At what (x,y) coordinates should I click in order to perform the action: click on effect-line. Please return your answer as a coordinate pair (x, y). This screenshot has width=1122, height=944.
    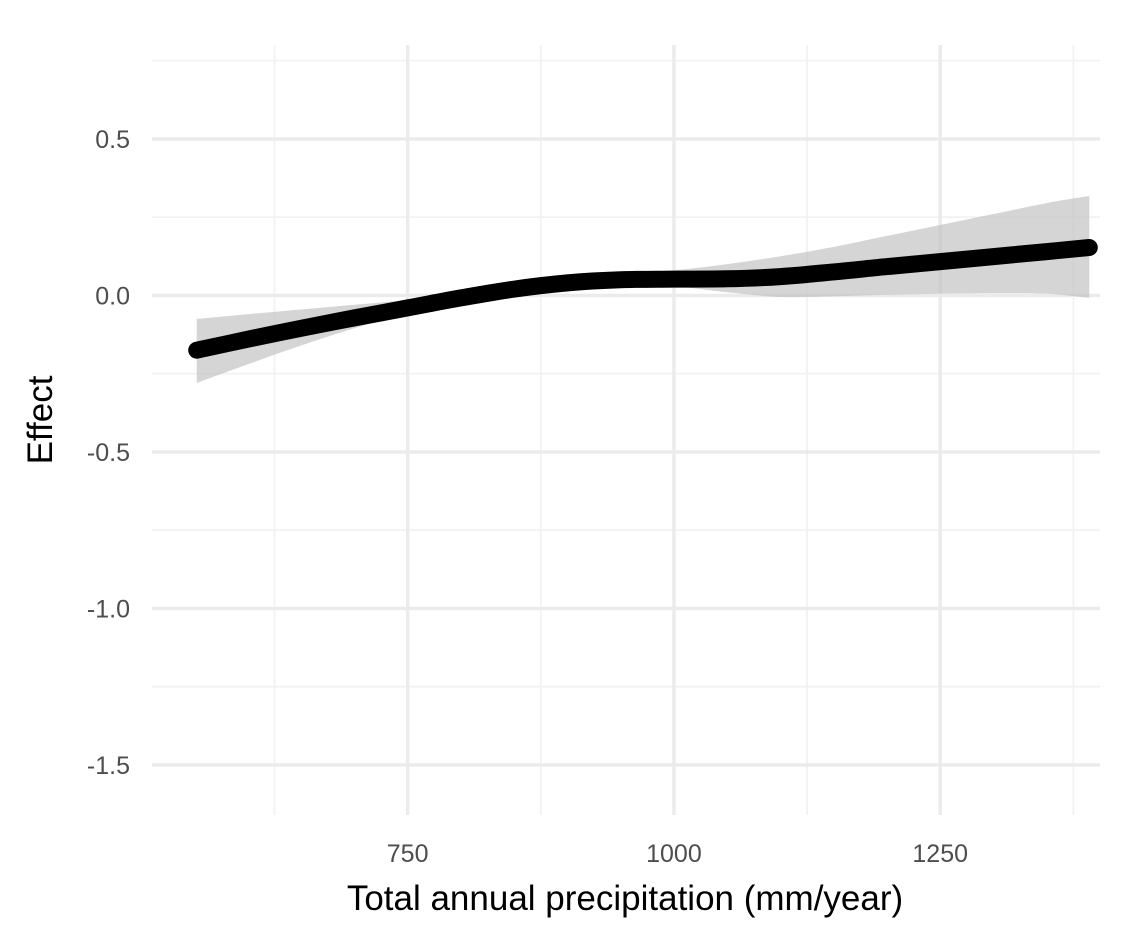
    Looking at the image, I should click on (643, 299).